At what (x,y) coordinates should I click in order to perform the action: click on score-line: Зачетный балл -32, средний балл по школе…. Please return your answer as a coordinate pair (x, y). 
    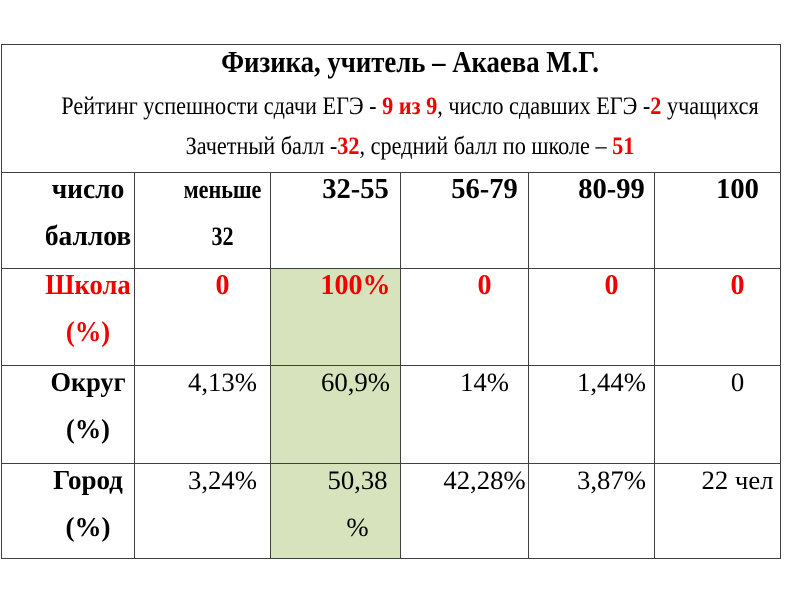
    Looking at the image, I should click on (410, 146).